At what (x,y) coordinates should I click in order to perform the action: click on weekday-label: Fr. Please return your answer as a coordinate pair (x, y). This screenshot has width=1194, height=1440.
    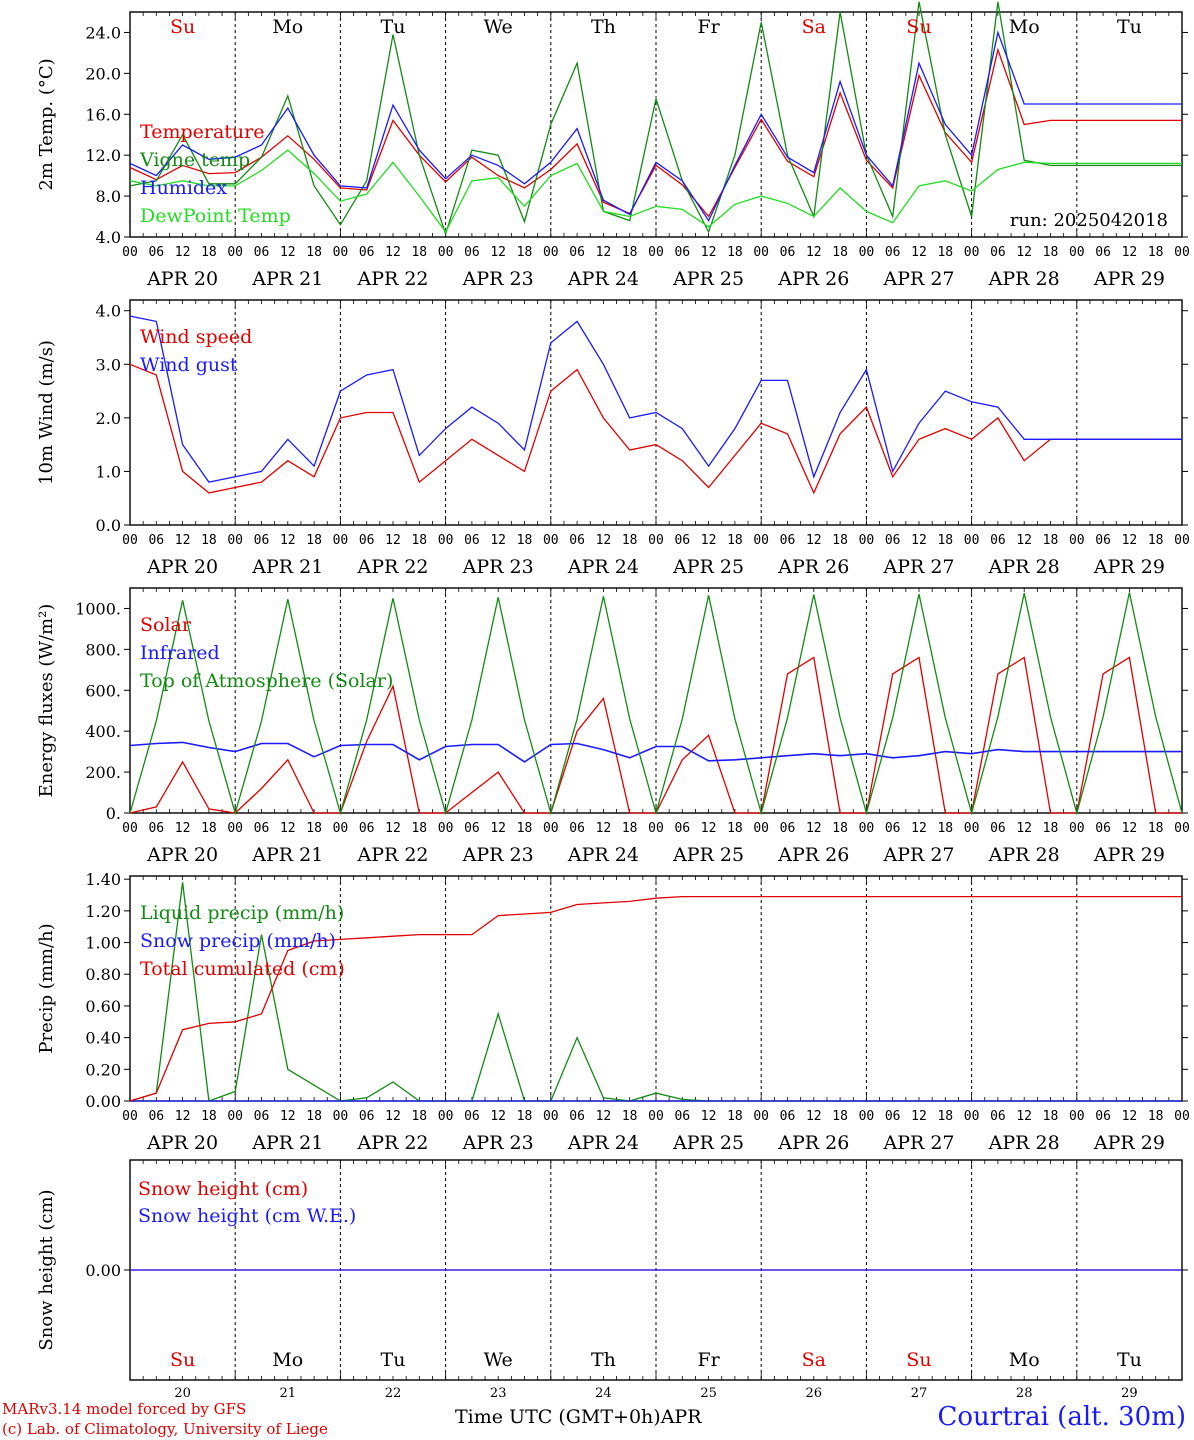
    Looking at the image, I should click on (708, 1360).